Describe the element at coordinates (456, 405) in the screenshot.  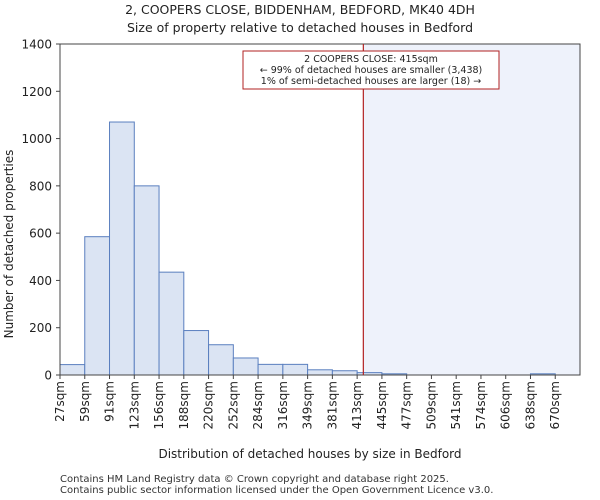
I see `x-tick-label: 541sqm` at that location.